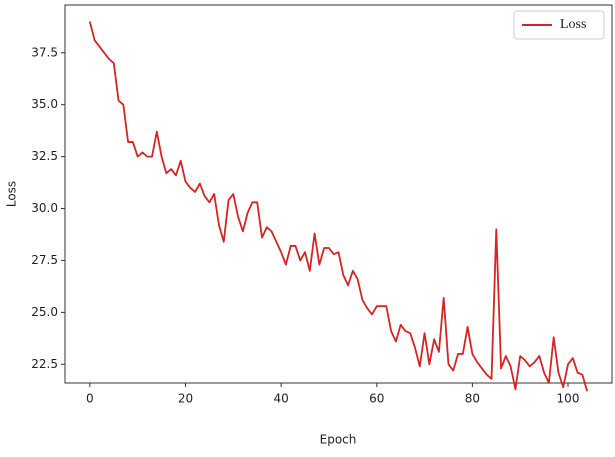 The height and width of the screenshot is (457, 615). I want to click on legend-label: Loss, so click(573, 24).